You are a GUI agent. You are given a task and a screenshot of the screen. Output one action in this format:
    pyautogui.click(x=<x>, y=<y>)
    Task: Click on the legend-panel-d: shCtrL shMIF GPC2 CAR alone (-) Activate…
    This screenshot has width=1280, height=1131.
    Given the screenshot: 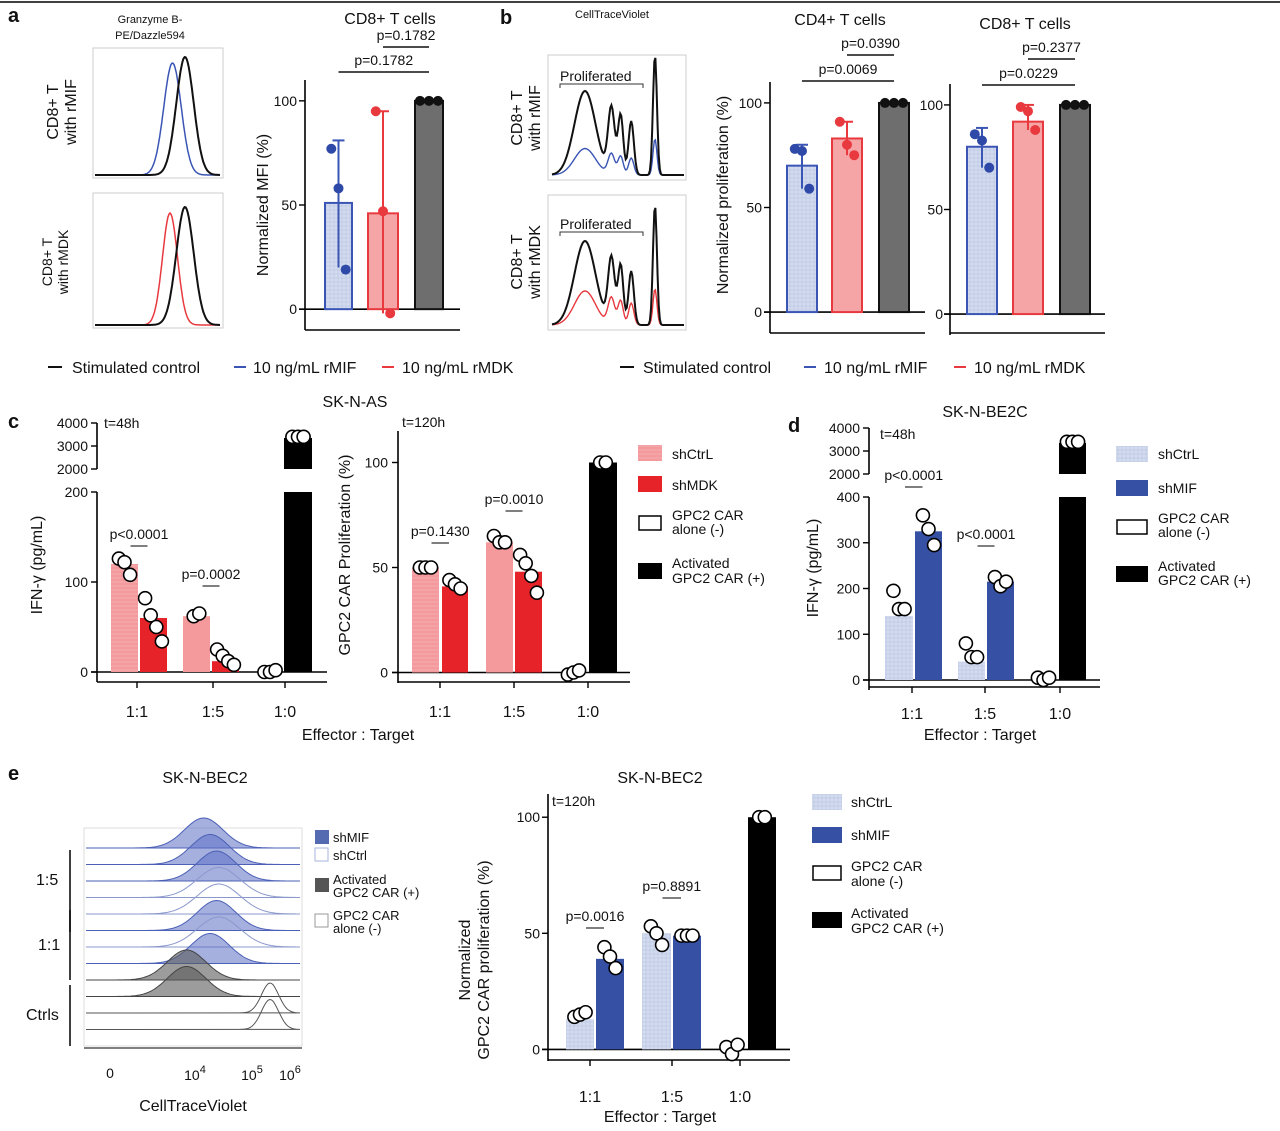 What is the action you would take?
    pyautogui.click(x=1183, y=517)
    